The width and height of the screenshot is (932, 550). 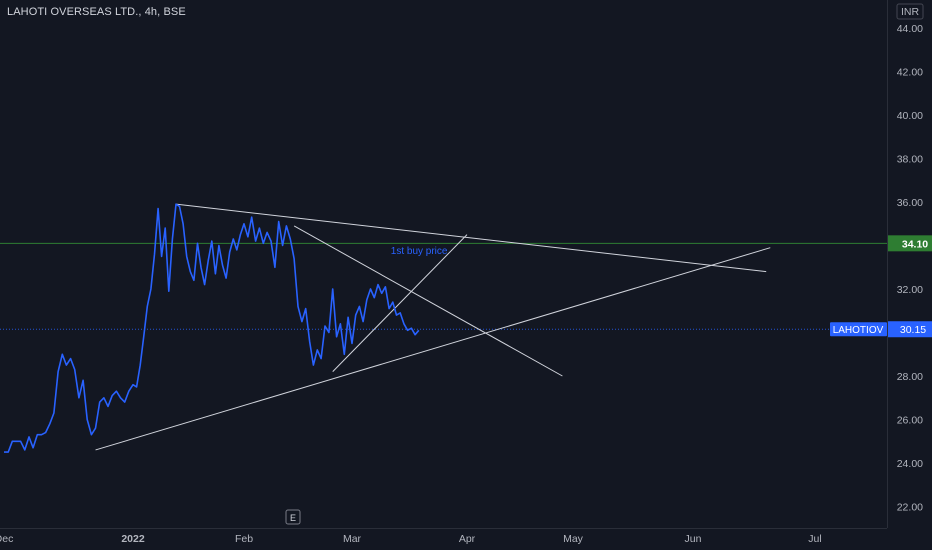 I want to click on earnings-badge, so click(x=293, y=517).